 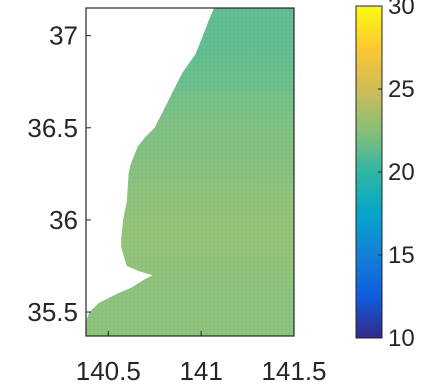 I want to click on y-tick-label: 35.5, so click(x=52, y=312).